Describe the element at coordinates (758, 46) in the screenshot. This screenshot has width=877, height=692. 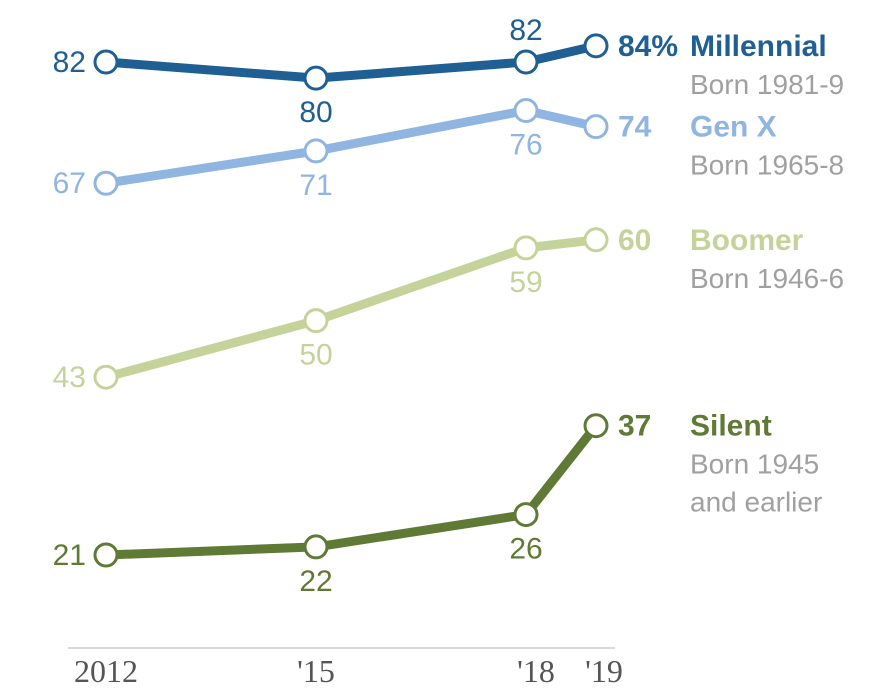
I see `series-name-millennial: Millennial` at that location.